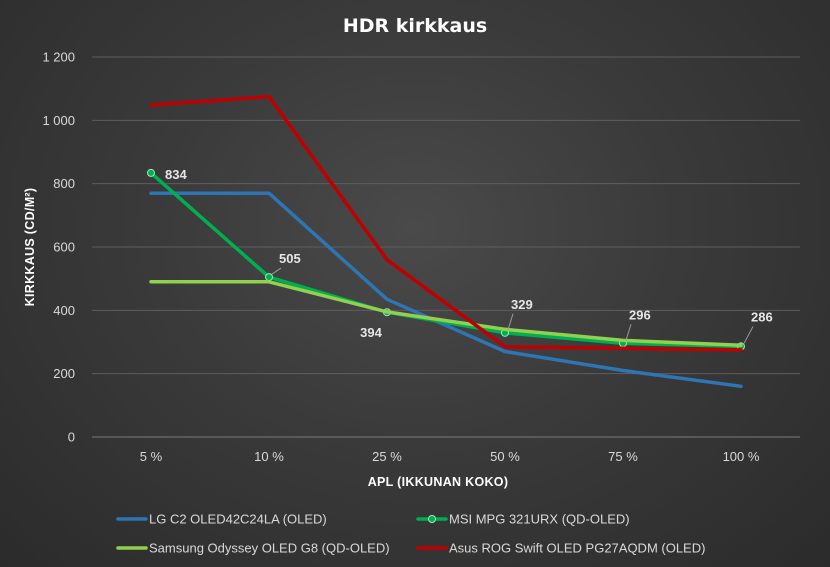 This screenshot has height=567, width=830. Describe the element at coordinates (30, 247) in the screenshot. I see `y-axis-title: KIRKKAUS (CD/M²)` at that location.